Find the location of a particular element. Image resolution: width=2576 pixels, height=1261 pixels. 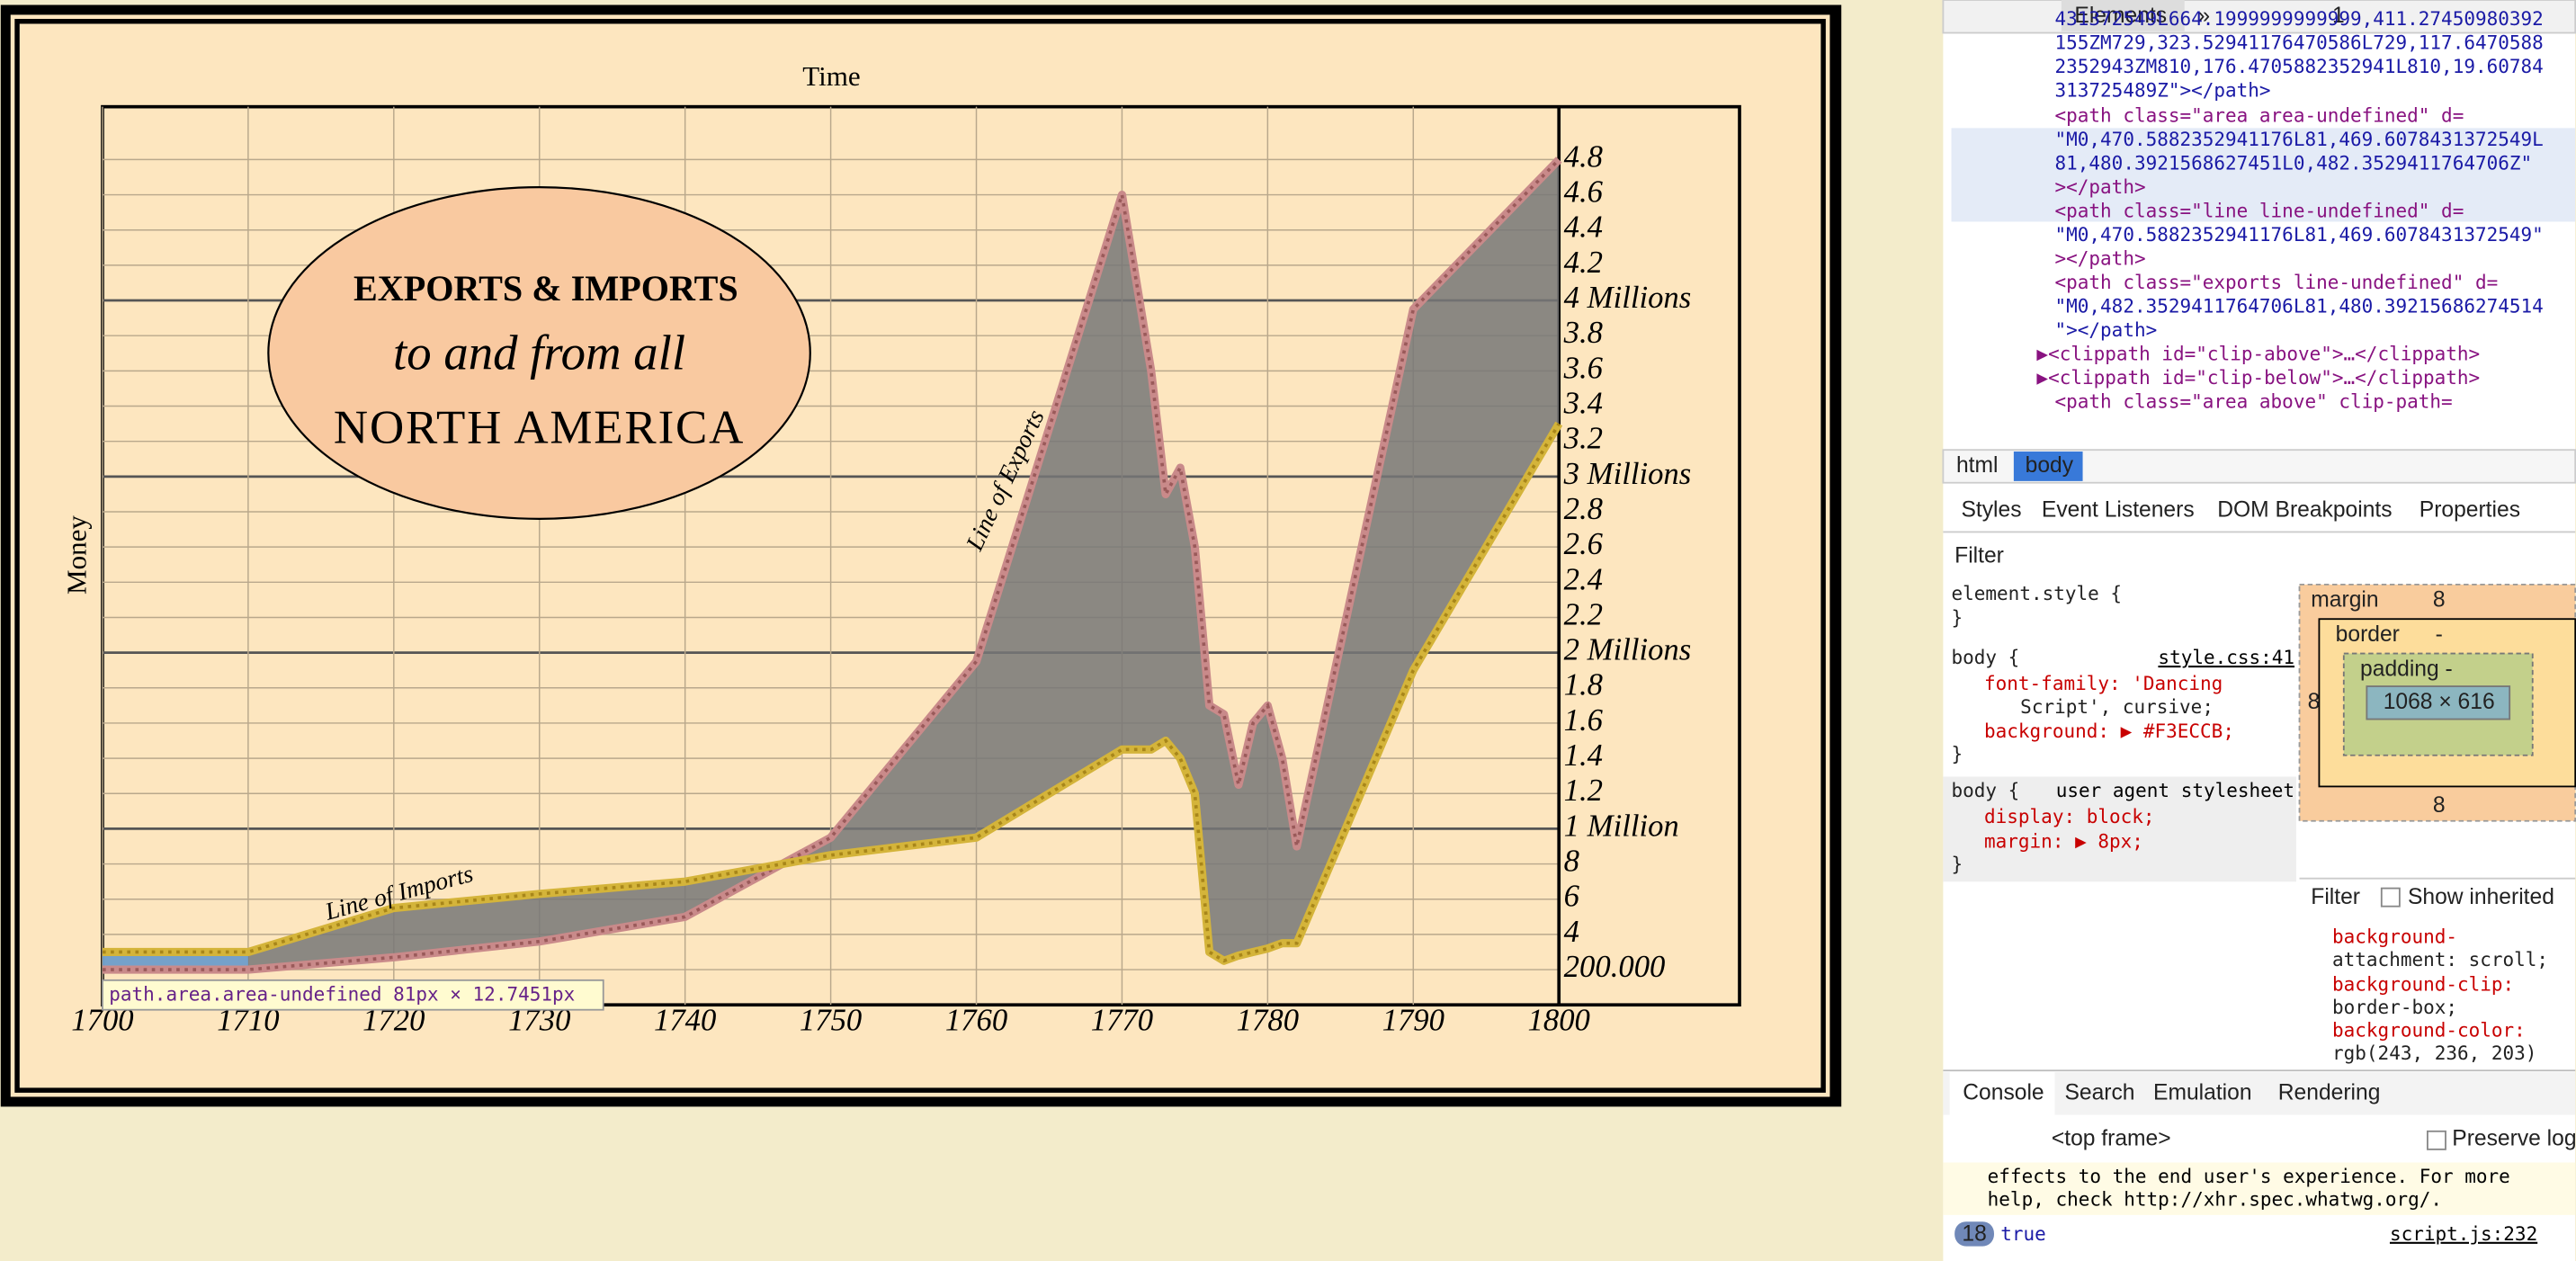

y-tick-label: 4.8 is located at coordinates (1583, 157).